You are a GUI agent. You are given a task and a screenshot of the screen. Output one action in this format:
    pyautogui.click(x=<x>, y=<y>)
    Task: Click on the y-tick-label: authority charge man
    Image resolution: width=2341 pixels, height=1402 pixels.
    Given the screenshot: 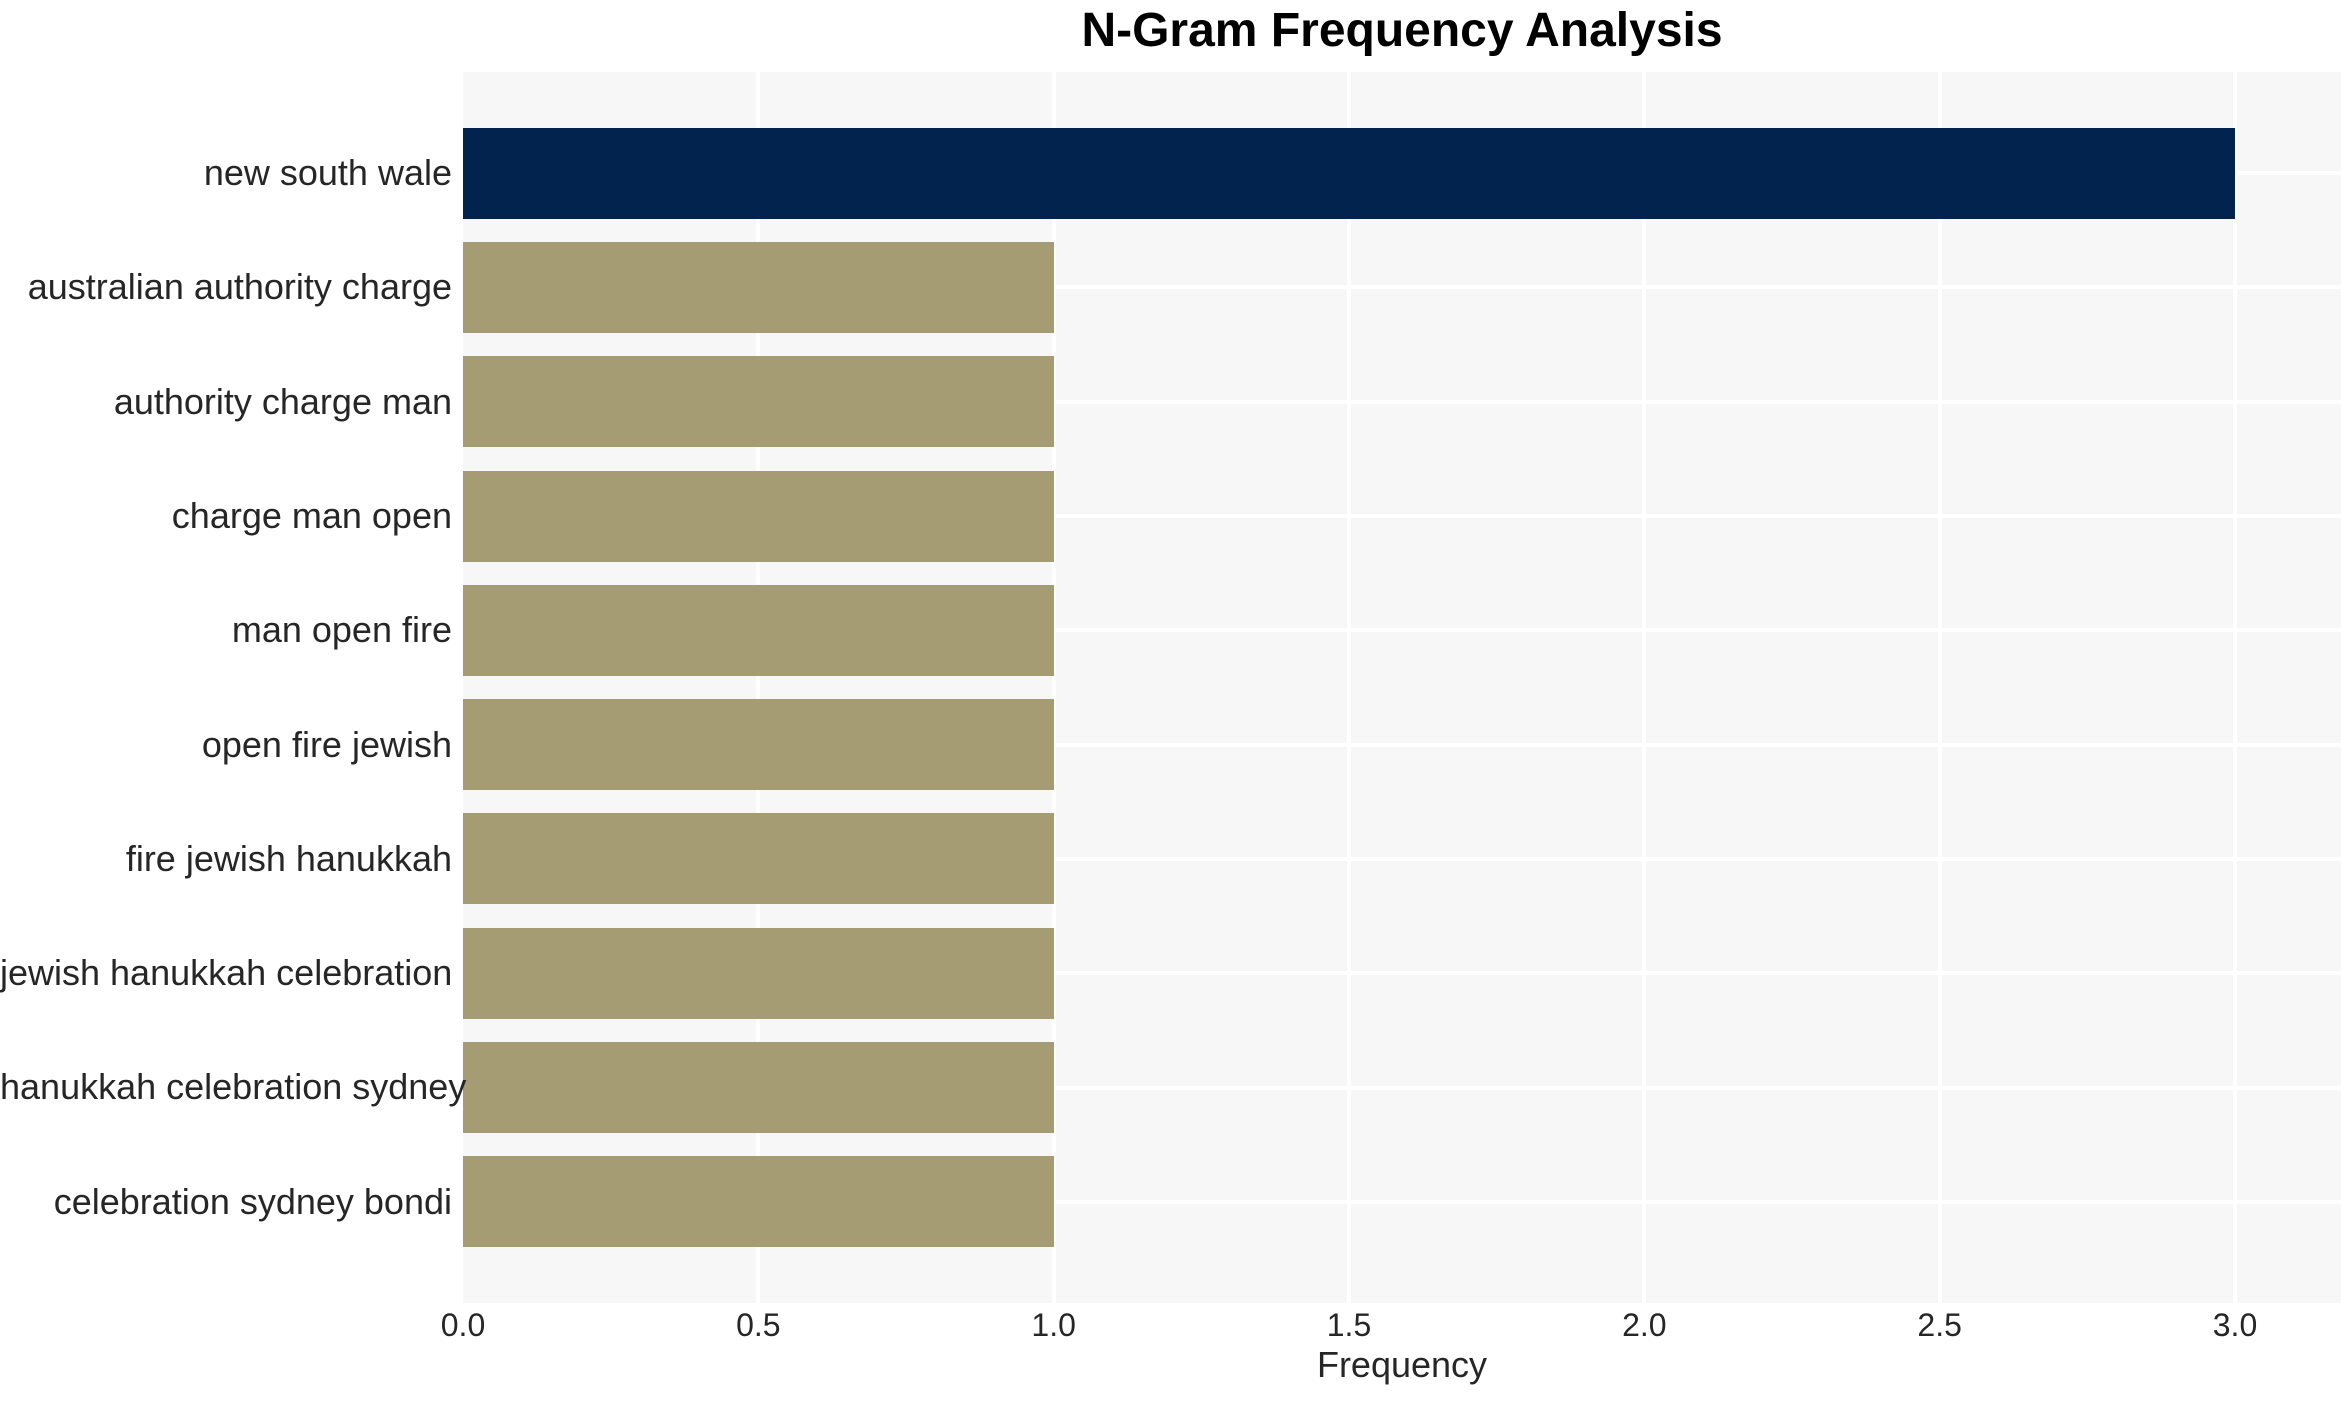 What is the action you would take?
    pyautogui.click(x=282, y=401)
    